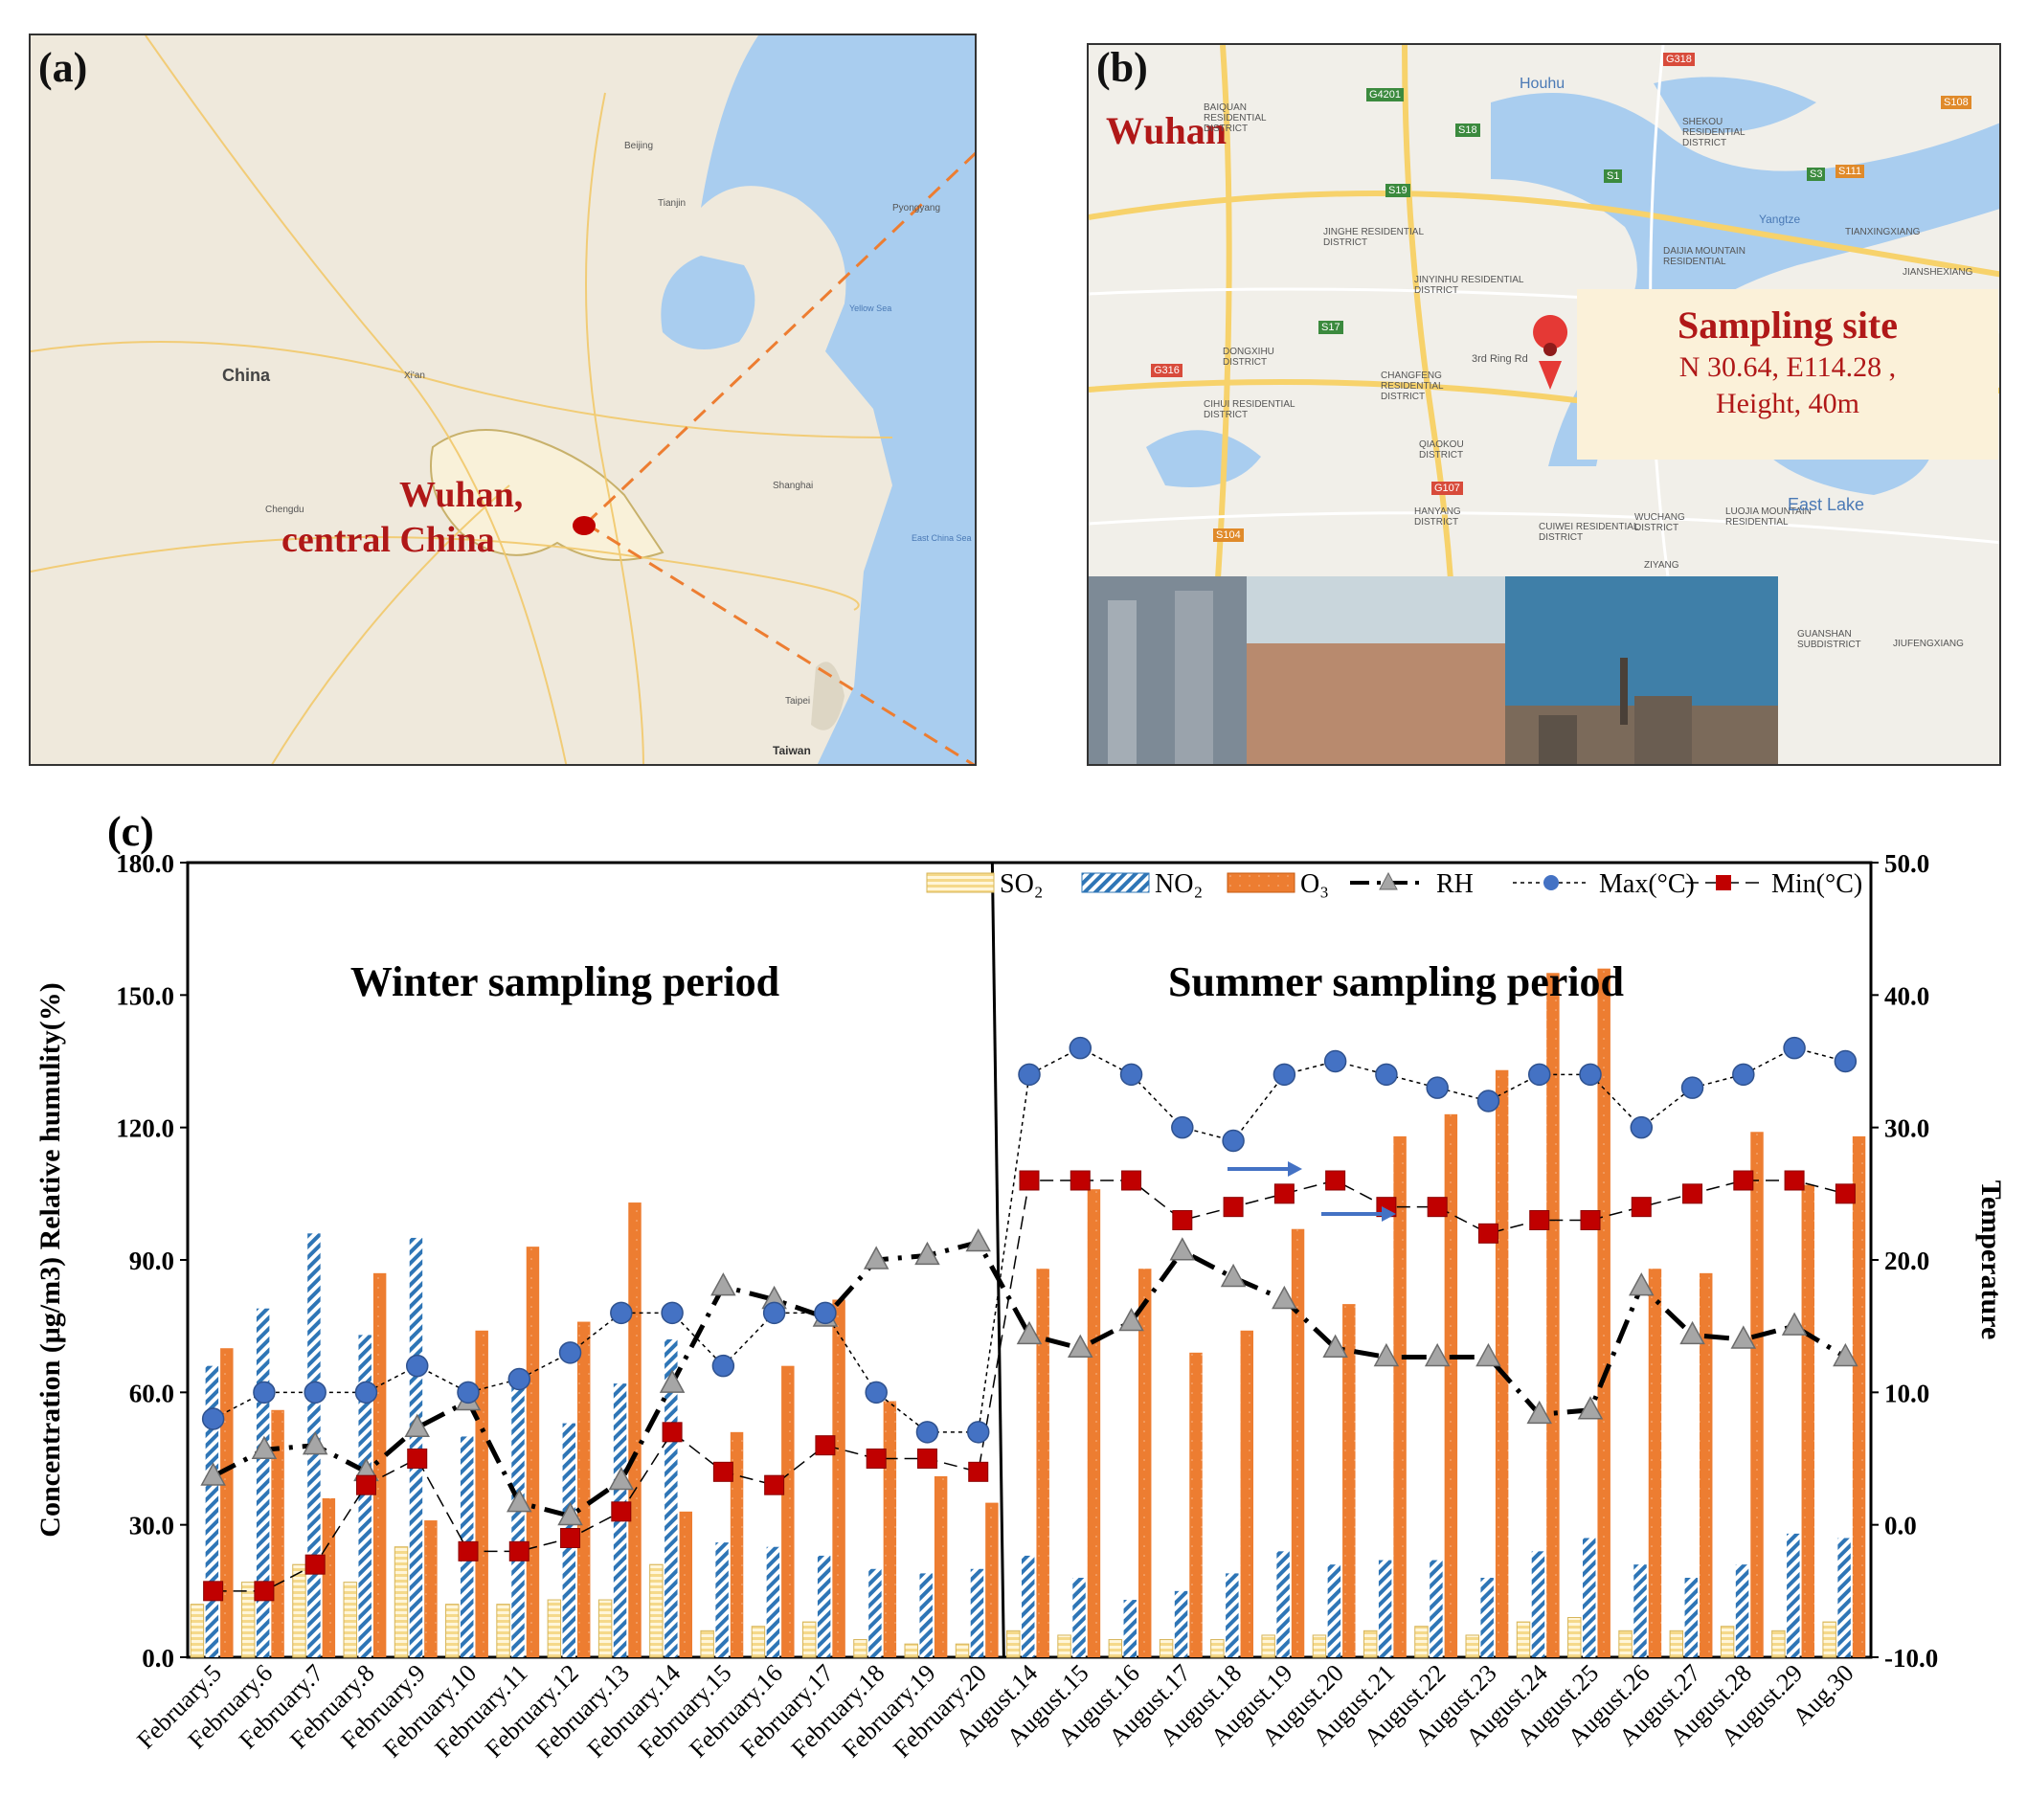  What do you see at coordinates (1166, 371) in the screenshot?
I see `road-label: G316` at bounding box center [1166, 371].